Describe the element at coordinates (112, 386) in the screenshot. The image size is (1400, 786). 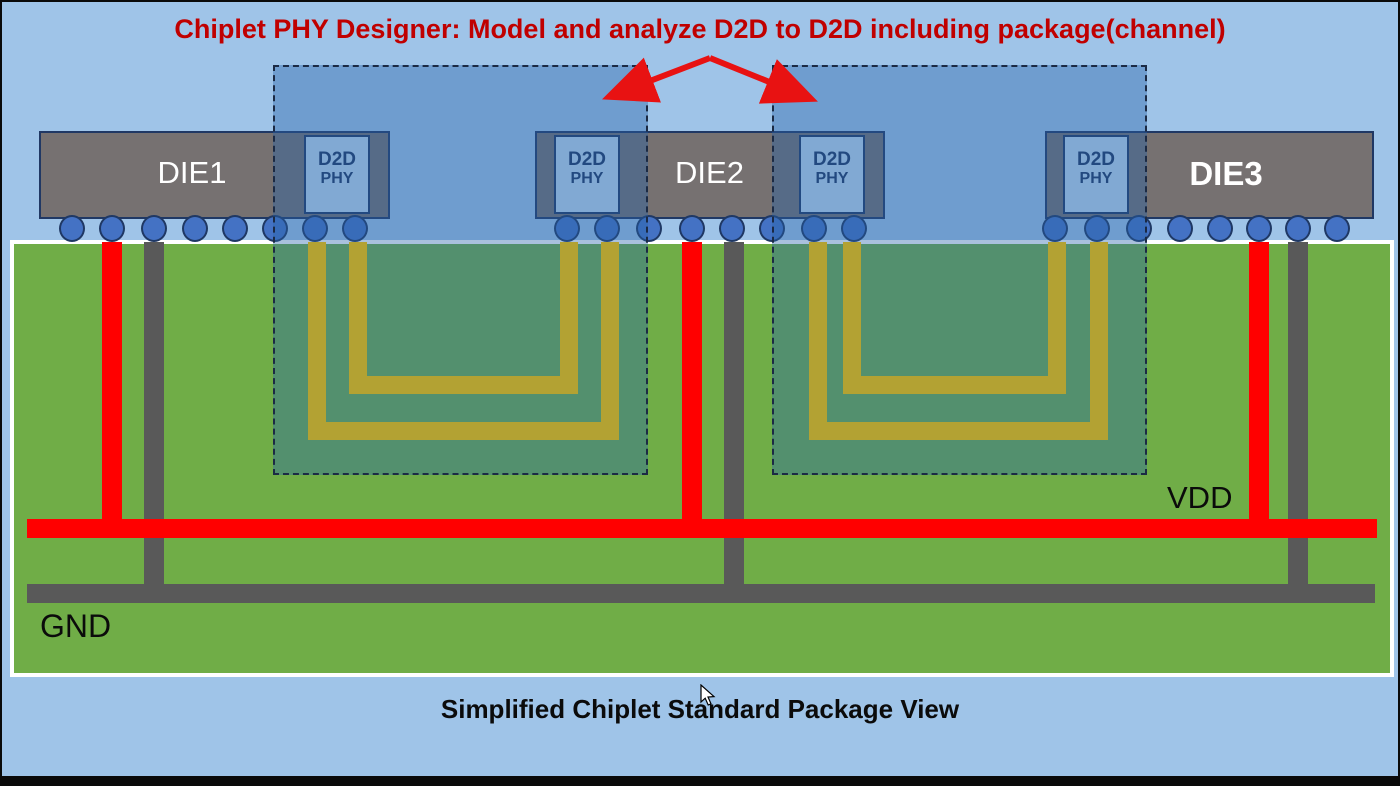
I see `vdd-via-die1` at that location.